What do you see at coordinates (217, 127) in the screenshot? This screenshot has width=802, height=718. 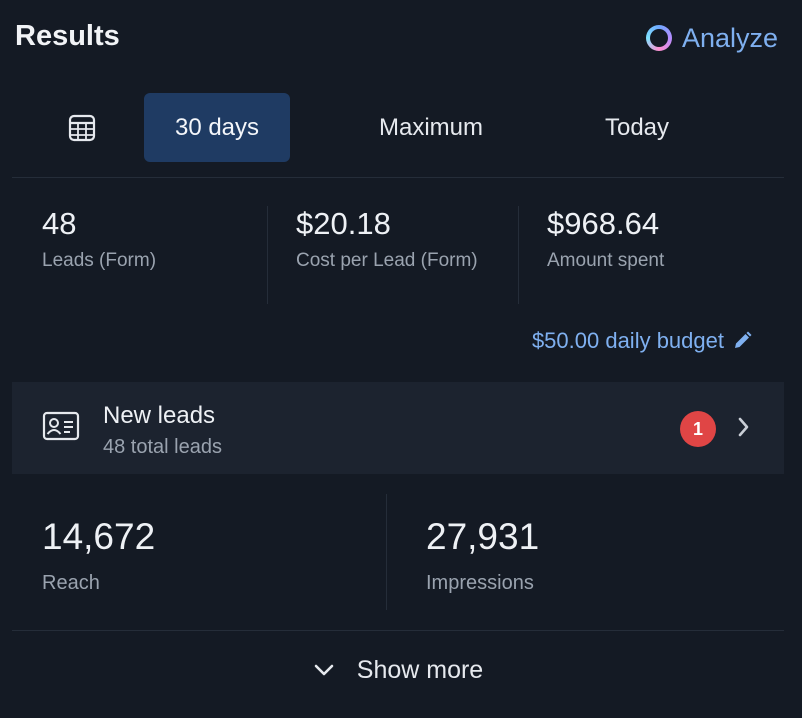 I see `tab-30-days: 30 days` at bounding box center [217, 127].